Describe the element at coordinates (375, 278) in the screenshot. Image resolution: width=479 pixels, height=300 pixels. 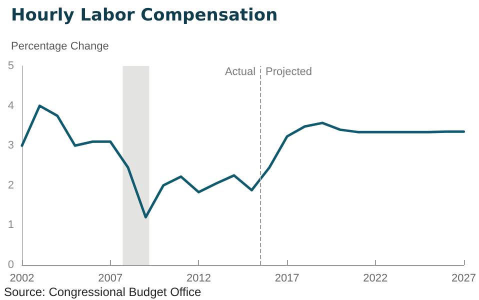
I see `x-tick-label: 2022` at that location.